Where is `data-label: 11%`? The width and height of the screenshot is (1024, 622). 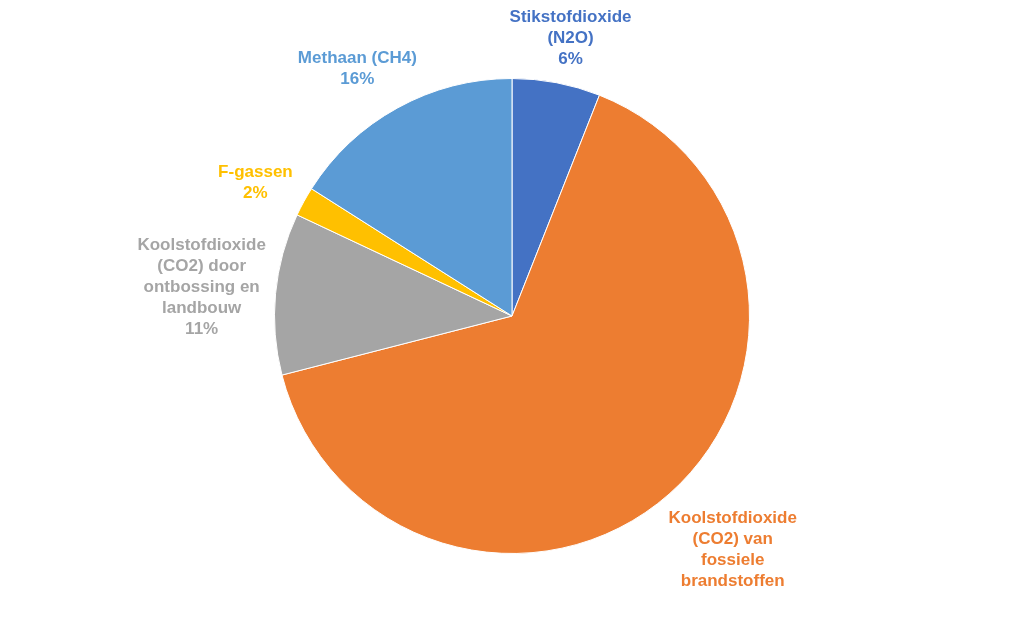
data-label: 11% is located at coordinates (202, 329).